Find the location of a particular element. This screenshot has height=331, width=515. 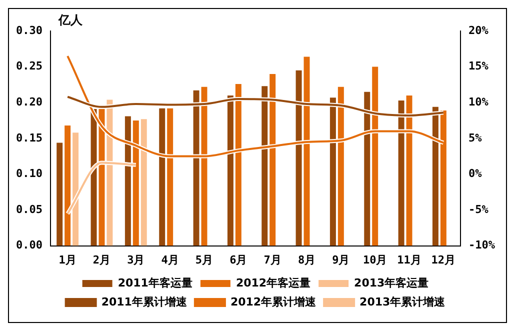

y-tick-label: 0.25 is located at coordinates (29, 66).